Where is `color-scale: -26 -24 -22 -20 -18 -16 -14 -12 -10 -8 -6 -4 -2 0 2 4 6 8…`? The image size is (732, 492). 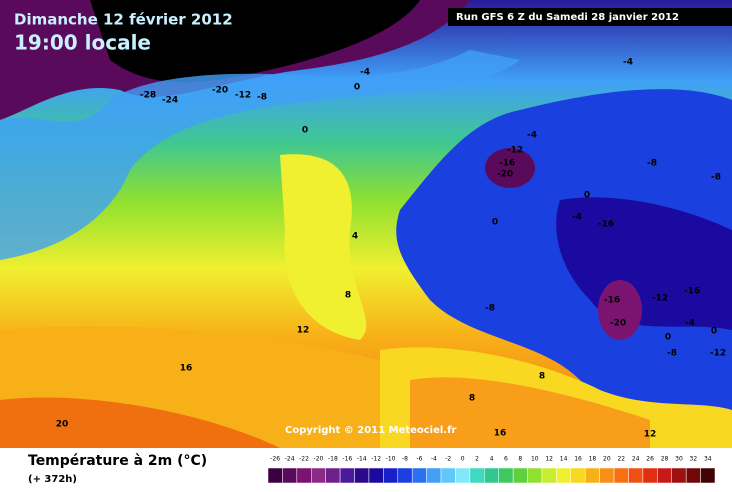 color-scale: -26 -24 -22 -20 -18 -16 -14 -12 -10 -8 -6 -4 -2 0 2 4 6 8… is located at coordinates (491, 470).